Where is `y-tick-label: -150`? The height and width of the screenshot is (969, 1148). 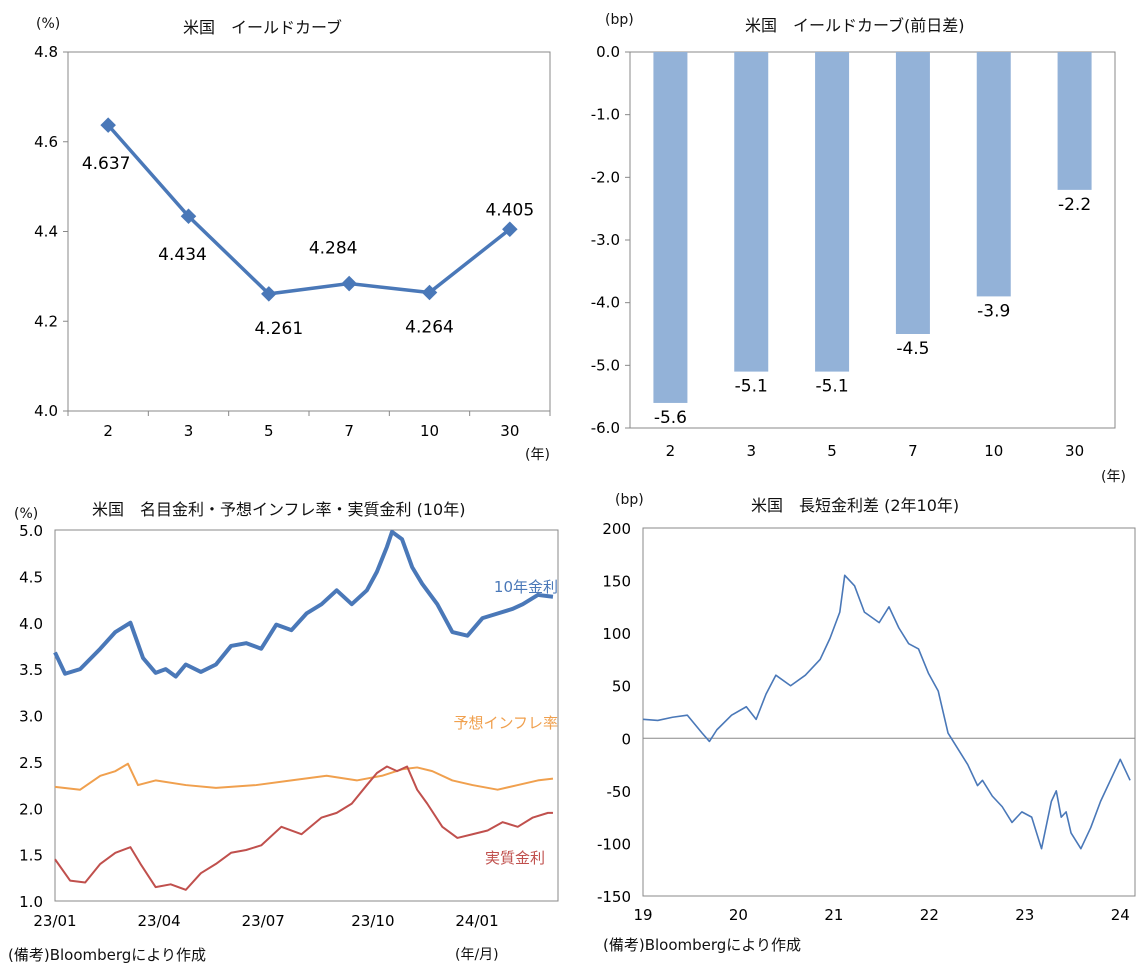
y-tick-label: -150 is located at coordinates (614, 897).